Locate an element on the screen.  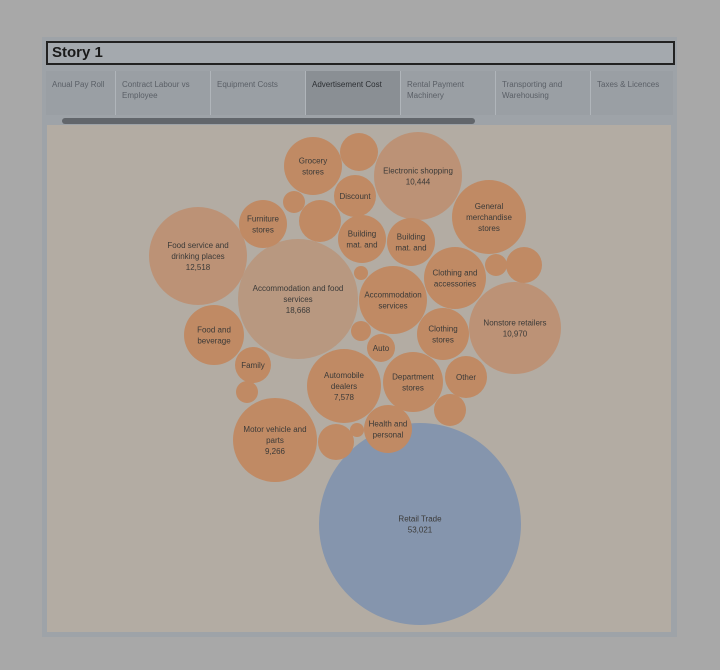
bubble-value-3: 10,970 is located at coordinates (515, 334).